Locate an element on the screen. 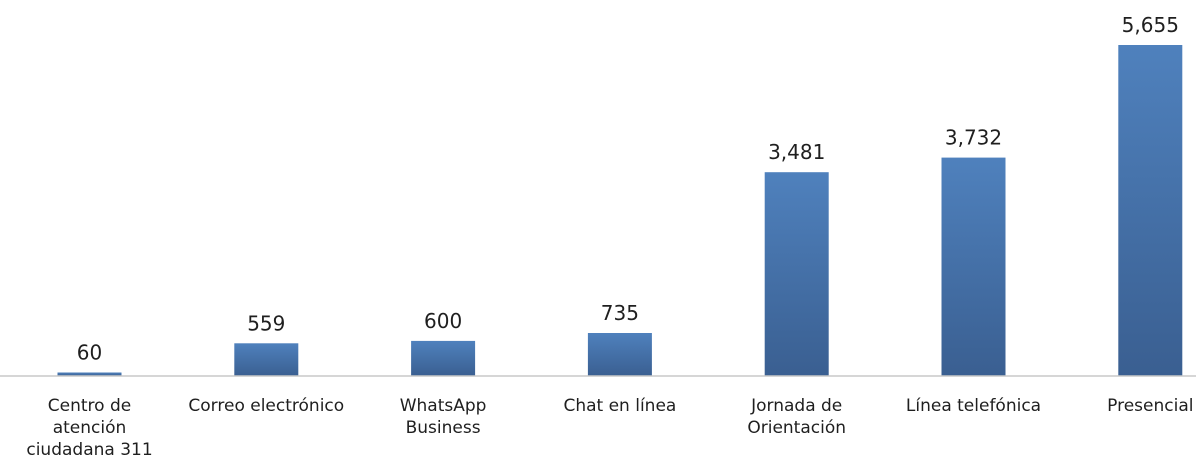 The height and width of the screenshot is (467, 1196). category-label-1: Correo electrónico is located at coordinates (266, 406).